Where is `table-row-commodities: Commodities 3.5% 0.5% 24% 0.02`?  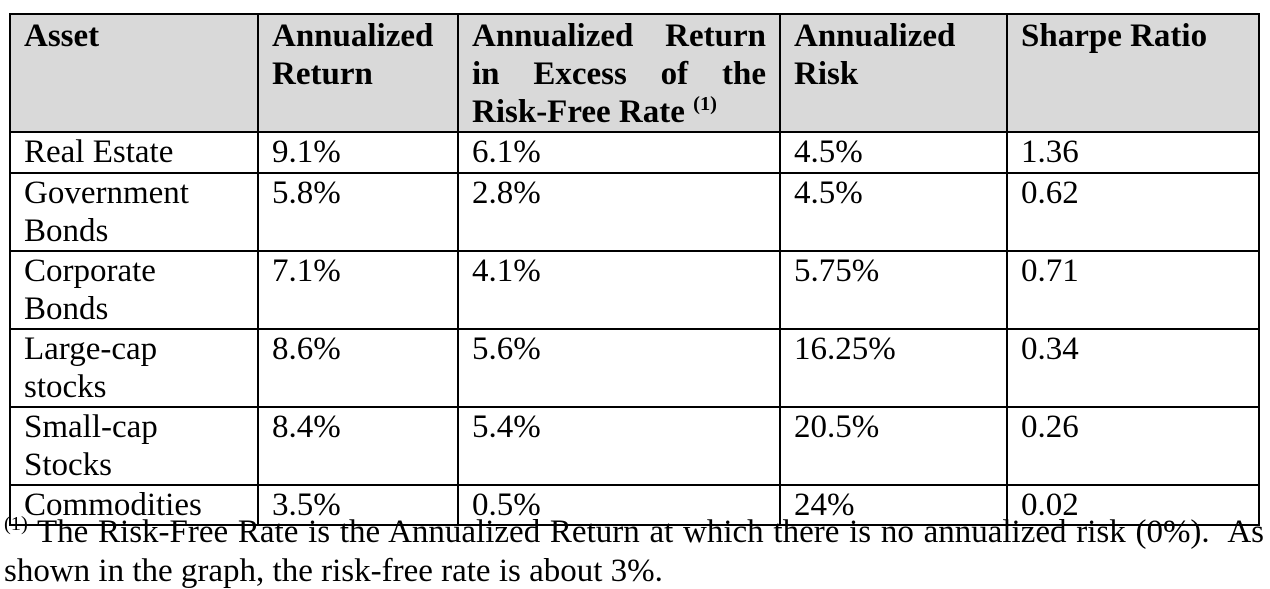 table-row-commodities: Commodities 3.5% 0.5% 24% 0.02 is located at coordinates (634, 505).